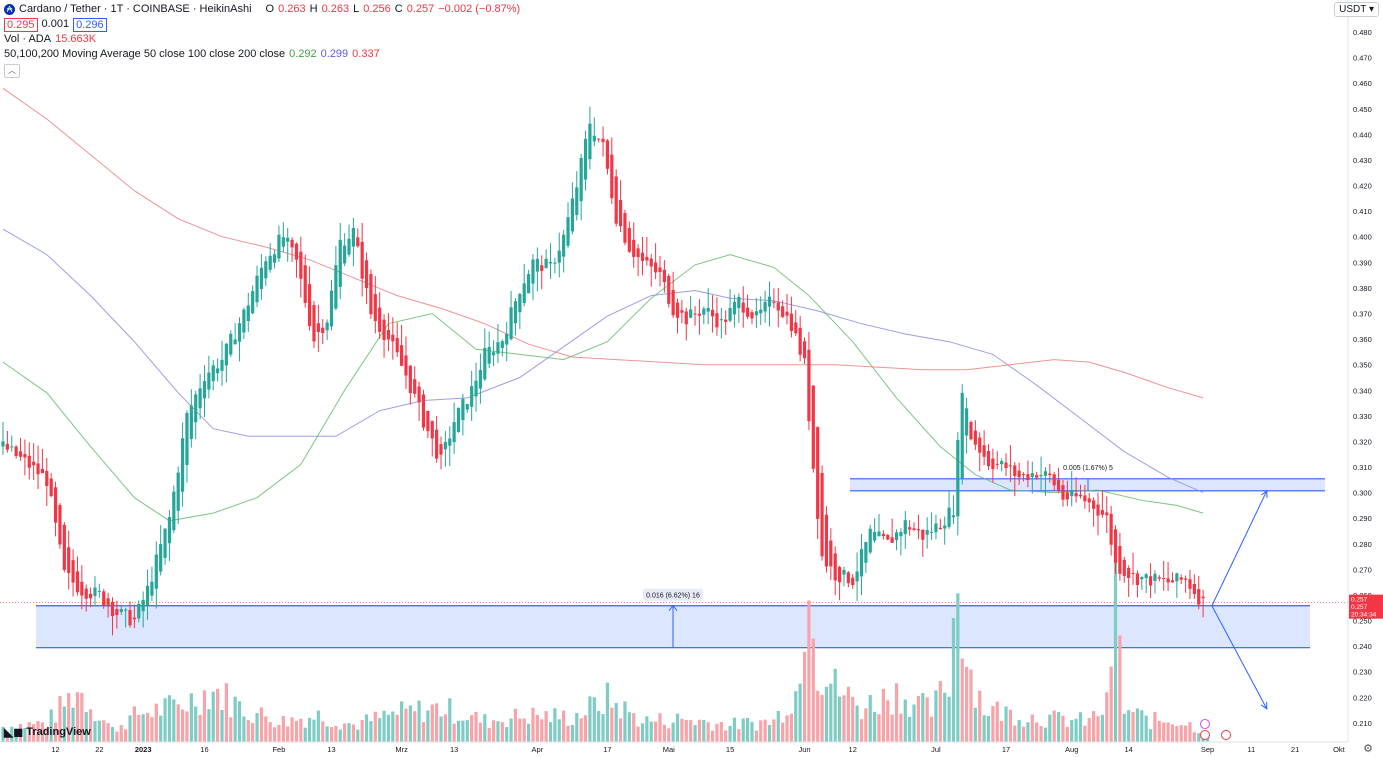  Describe the element at coordinates (143, 749) in the screenshot. I see `time-tick-label: 2023` at that location.